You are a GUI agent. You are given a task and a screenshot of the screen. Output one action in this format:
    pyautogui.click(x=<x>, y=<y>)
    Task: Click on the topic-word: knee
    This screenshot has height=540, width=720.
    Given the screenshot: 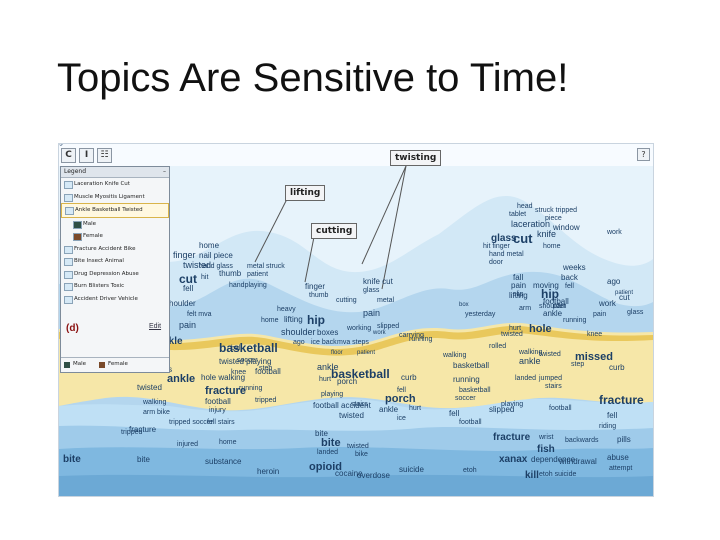 What is the action you would take?
    pyautogui.click(x=594, y=334)
    